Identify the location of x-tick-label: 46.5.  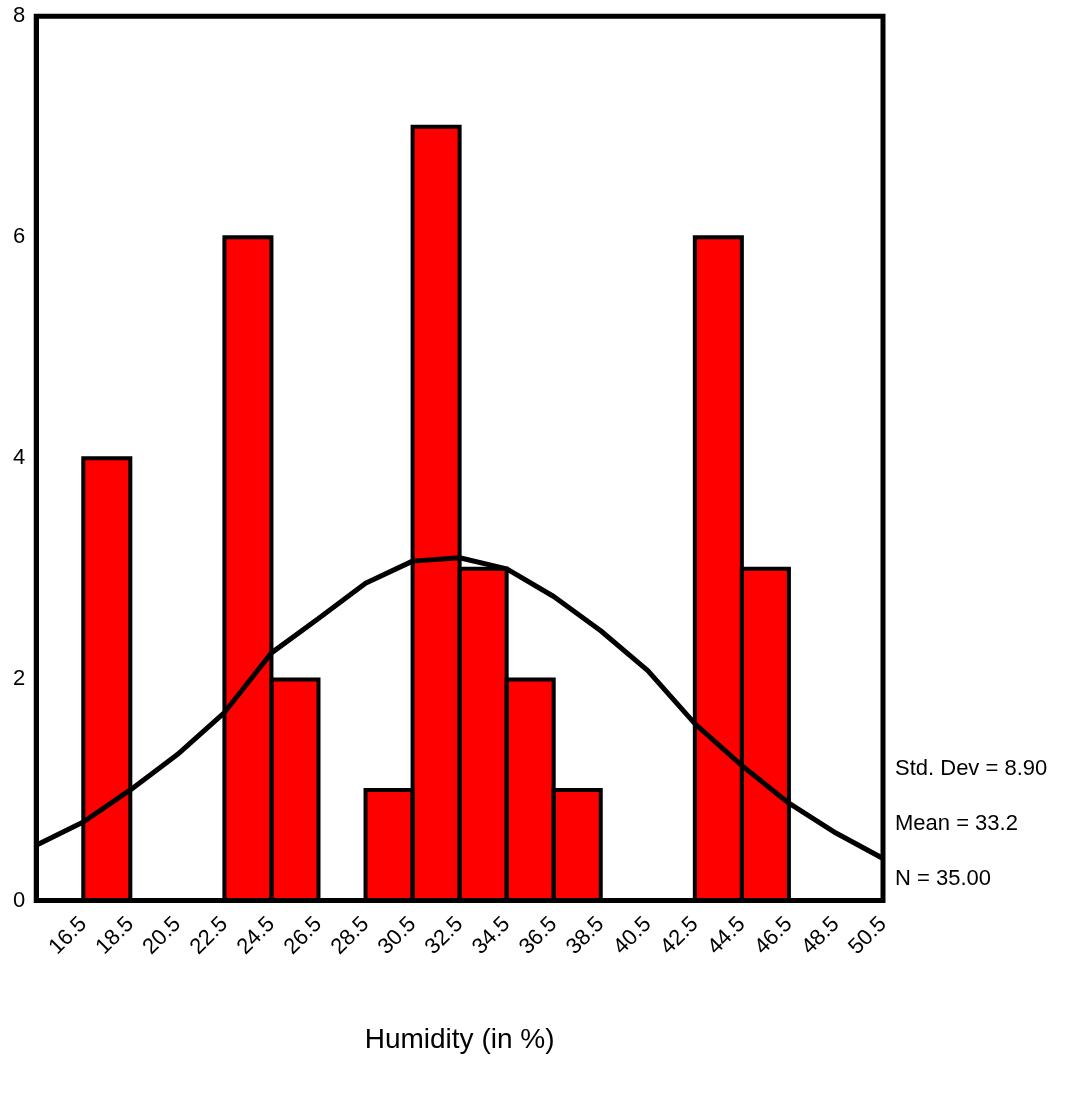
(772, 934).